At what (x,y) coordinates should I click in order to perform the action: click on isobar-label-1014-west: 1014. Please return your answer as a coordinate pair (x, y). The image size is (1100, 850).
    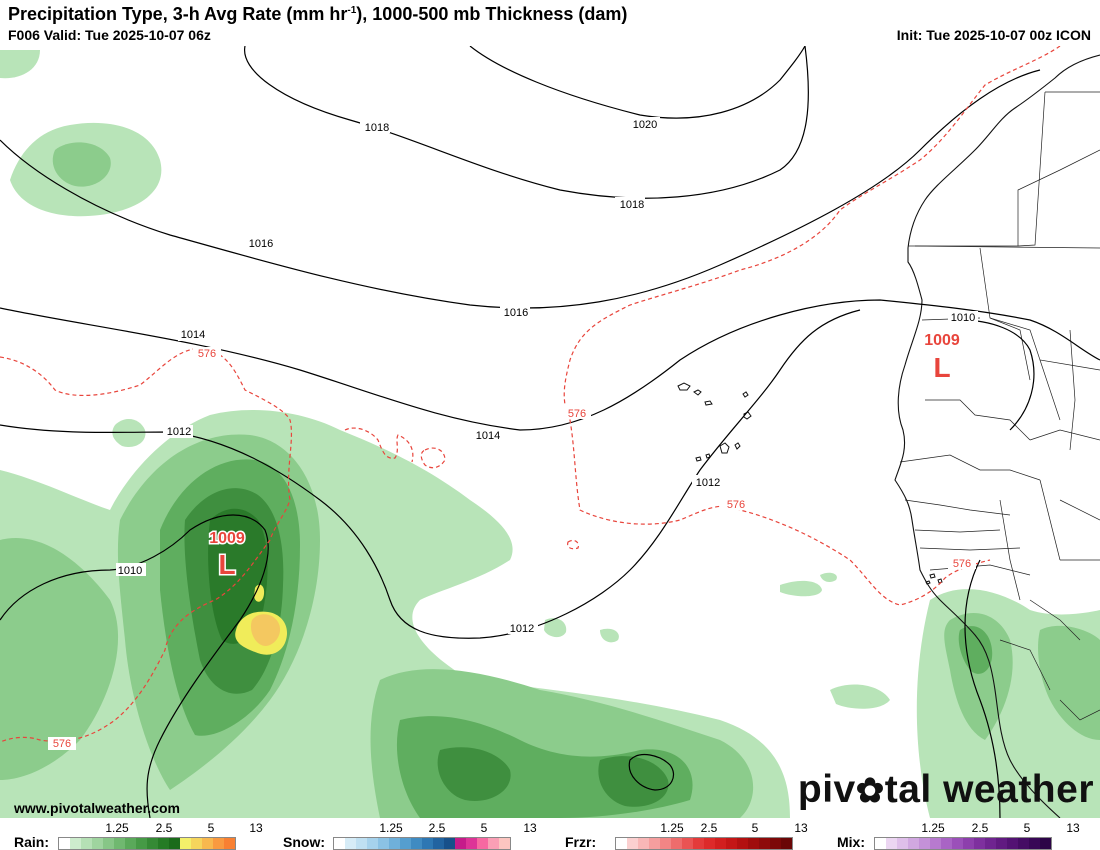
    Looking at the image, I should click on (193, 335).